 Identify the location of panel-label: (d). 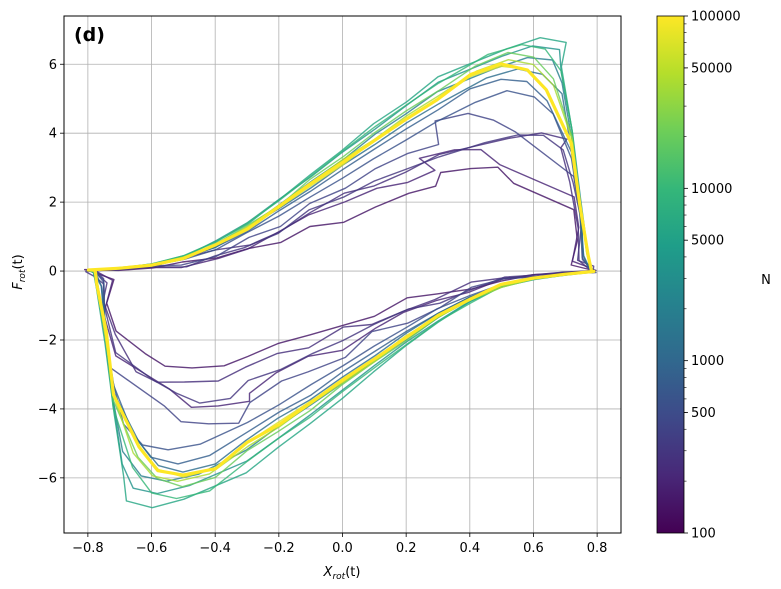
(89, 35).